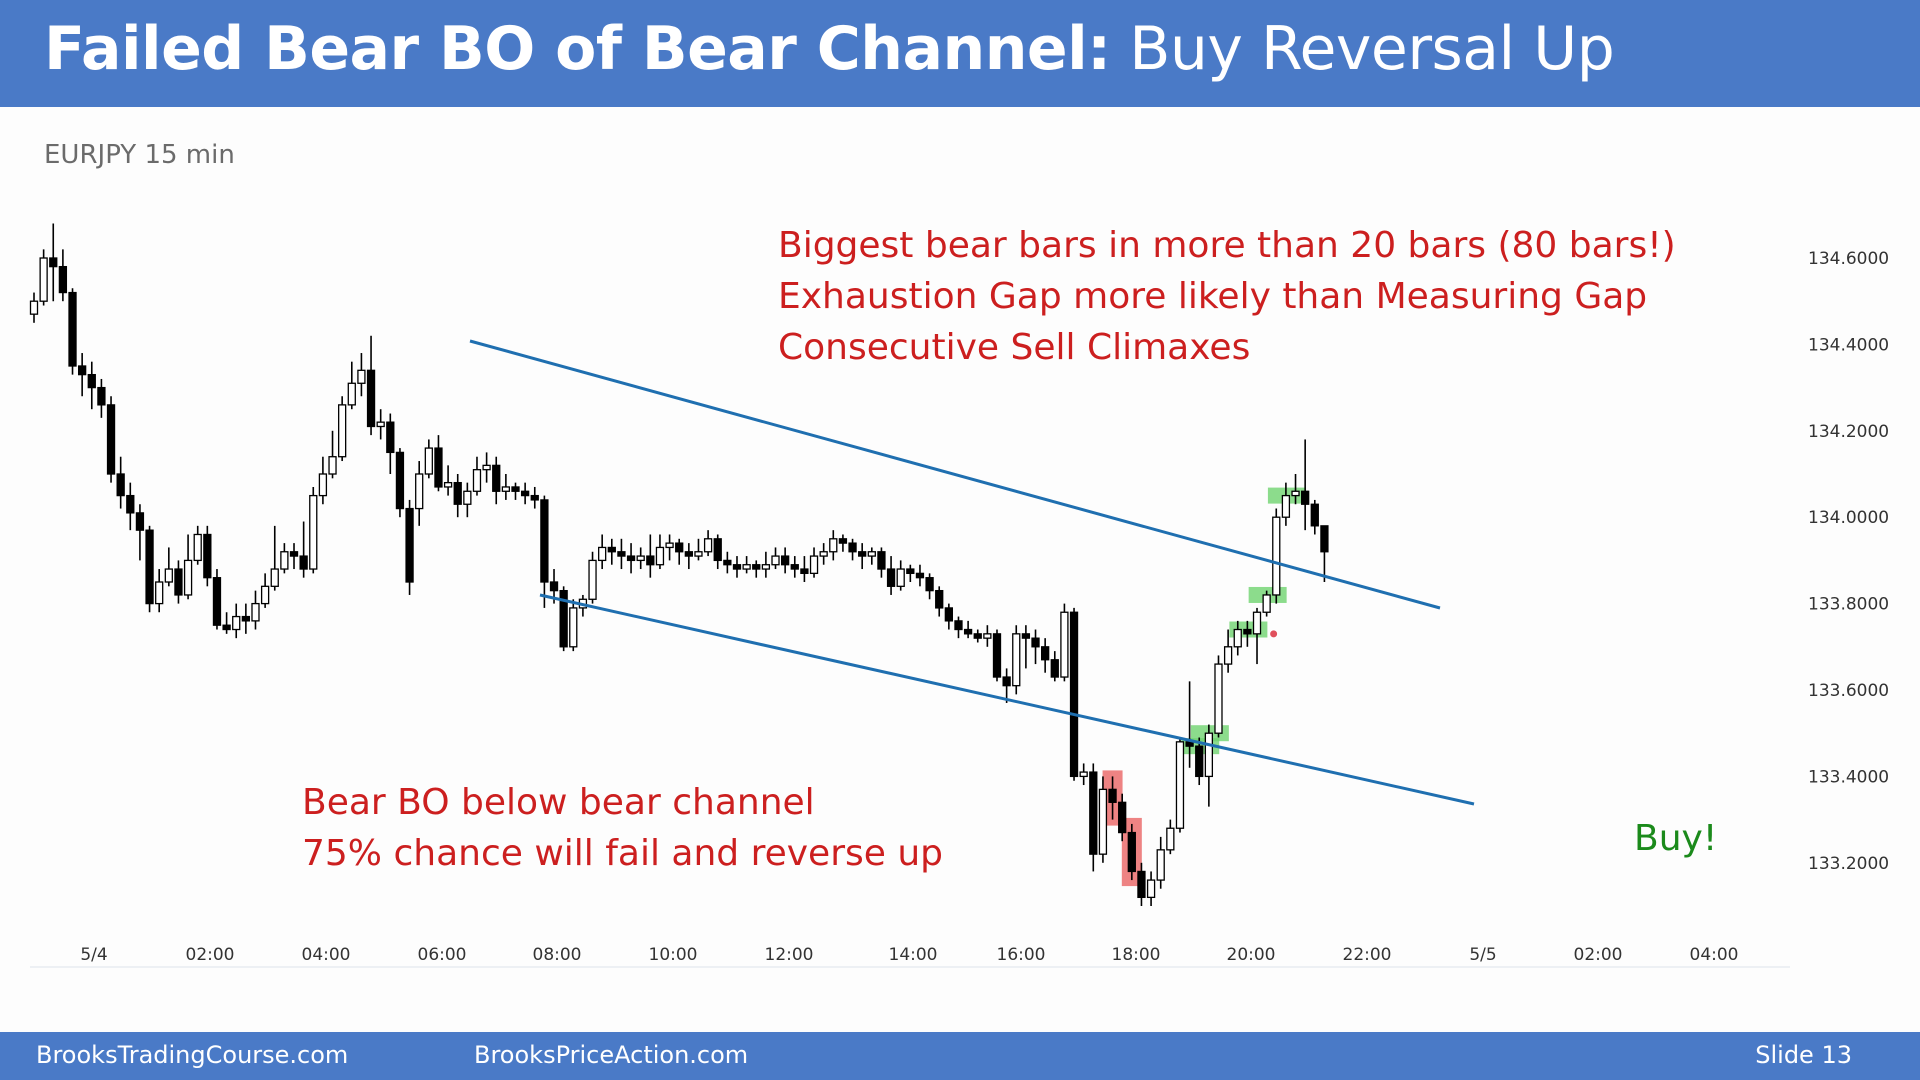 This screenshot has width=1920, height=1080. What do you see at coordinates (326, 955) in the screenshot?
I see `x-tick-label: 04:00` at bounding box center [326, 955].